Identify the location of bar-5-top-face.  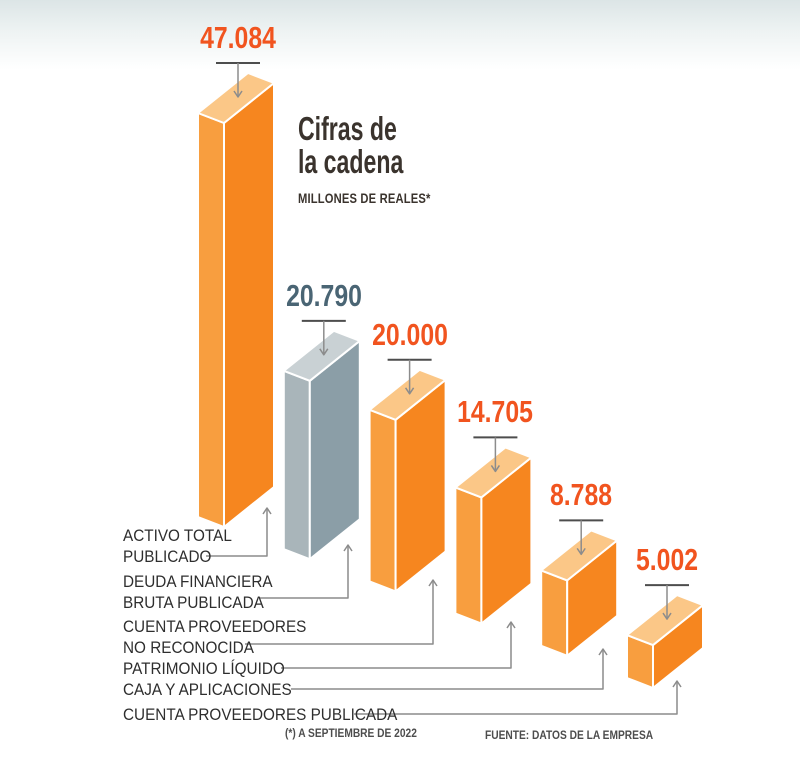
(665, 620).